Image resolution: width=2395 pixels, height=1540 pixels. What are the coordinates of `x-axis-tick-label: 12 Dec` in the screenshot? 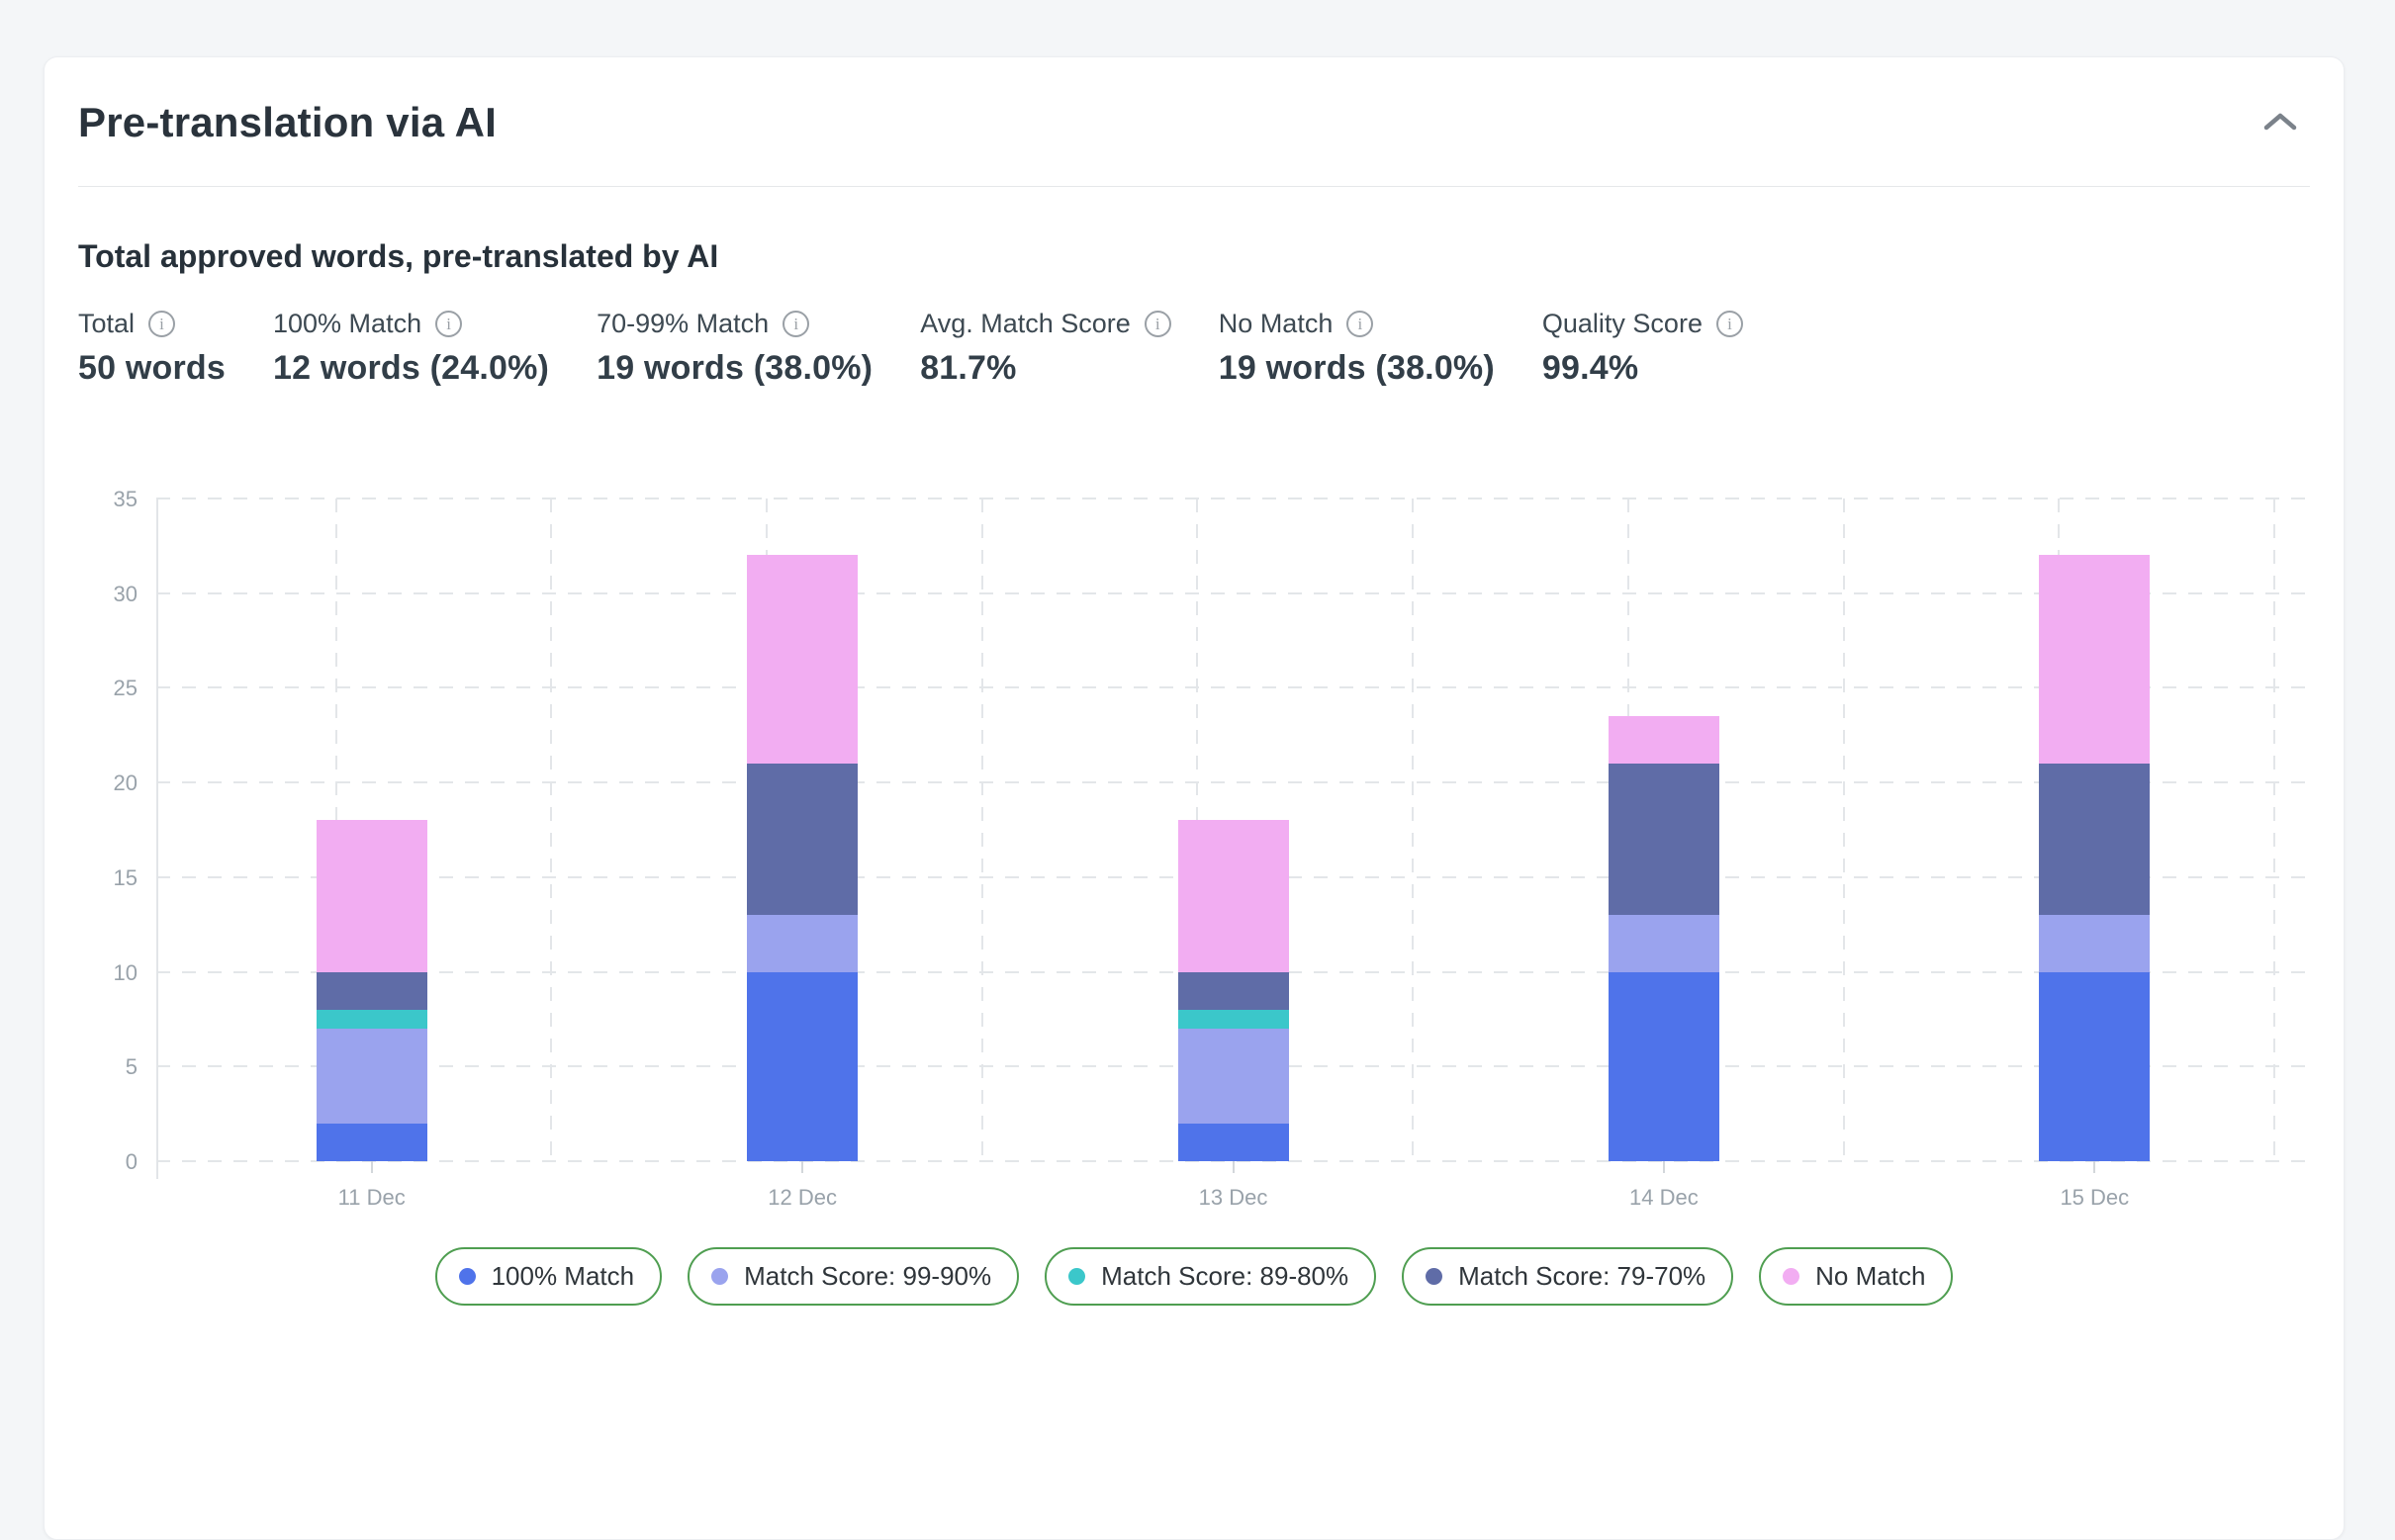 It's located at (802, 1197).